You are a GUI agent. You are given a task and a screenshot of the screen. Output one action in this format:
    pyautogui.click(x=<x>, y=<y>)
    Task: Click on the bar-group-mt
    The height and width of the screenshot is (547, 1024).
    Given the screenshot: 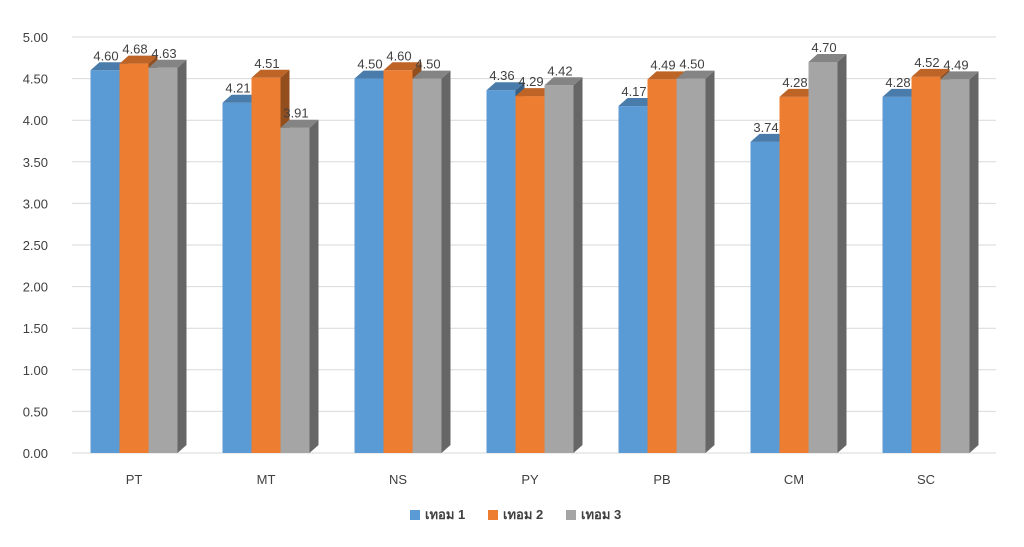 What is the action you would take?
    pyautogui.click(x=270, y=261)
    